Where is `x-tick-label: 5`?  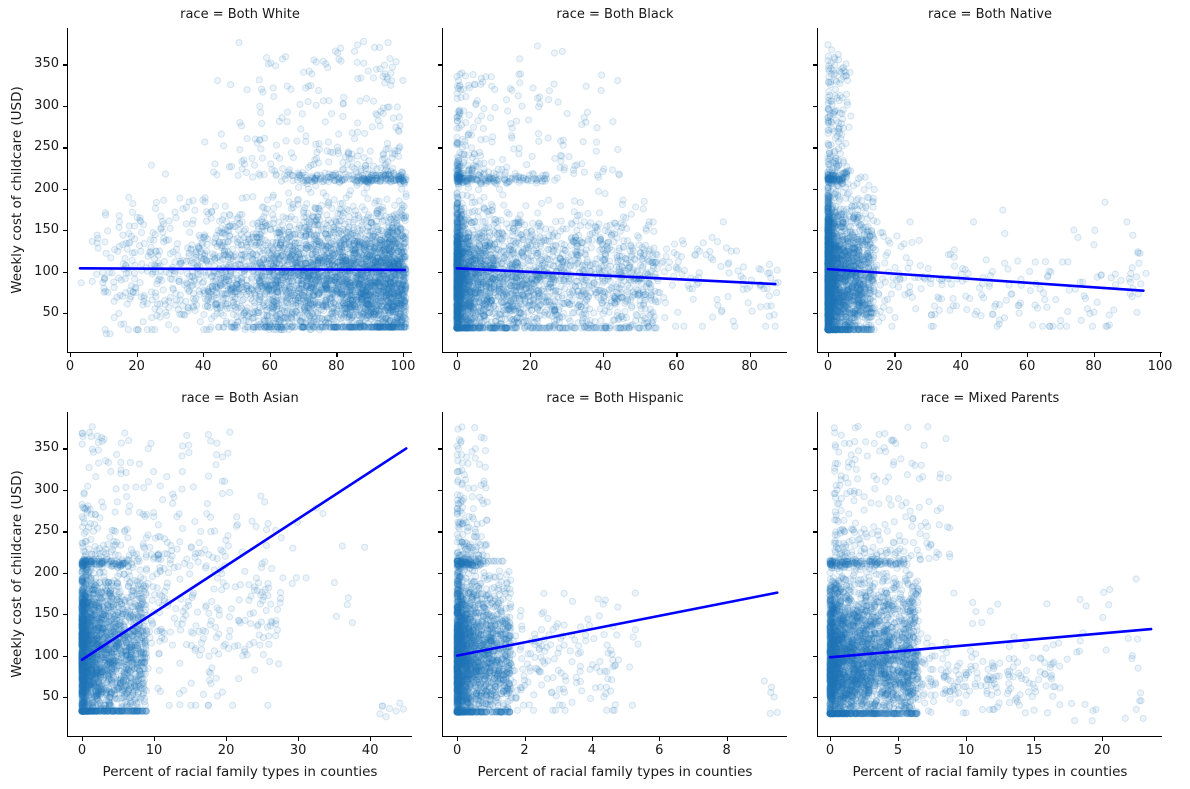
x-tick-label: 5 is located at coordinates (898, 750).